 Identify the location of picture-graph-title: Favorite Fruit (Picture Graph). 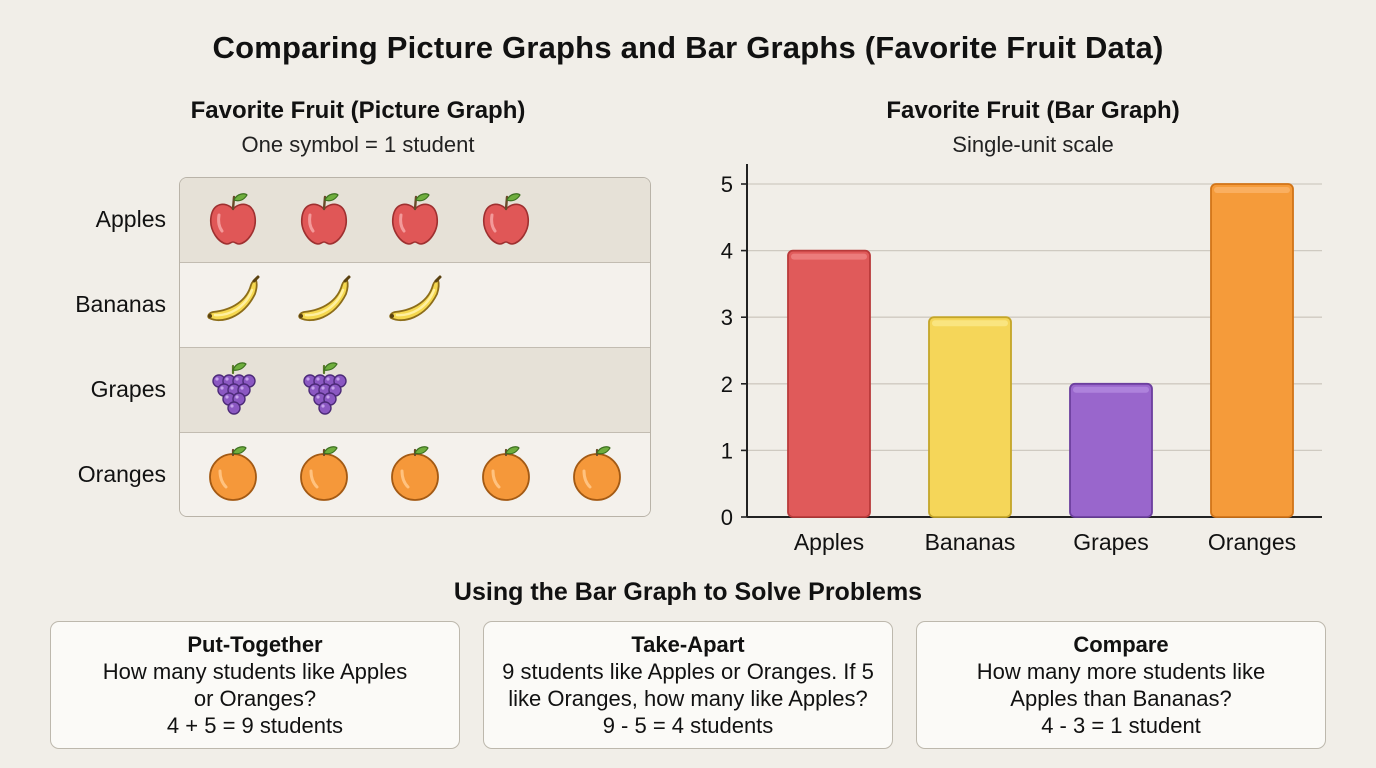
(358, 110).